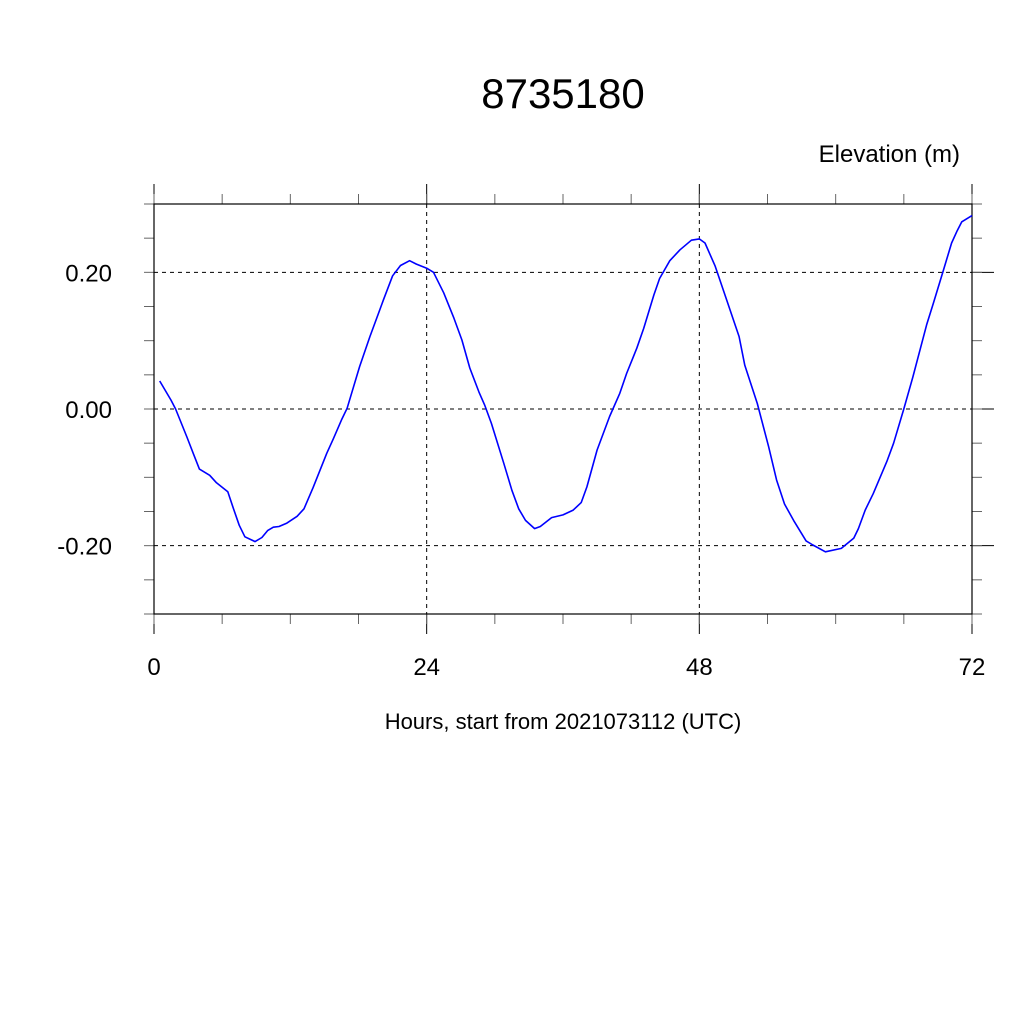 This screenshot has height=1024, width=1024. Describe the element at coordinates (88, 410) in the screenshot. I see `y-tick-label: 0.00` at that location.